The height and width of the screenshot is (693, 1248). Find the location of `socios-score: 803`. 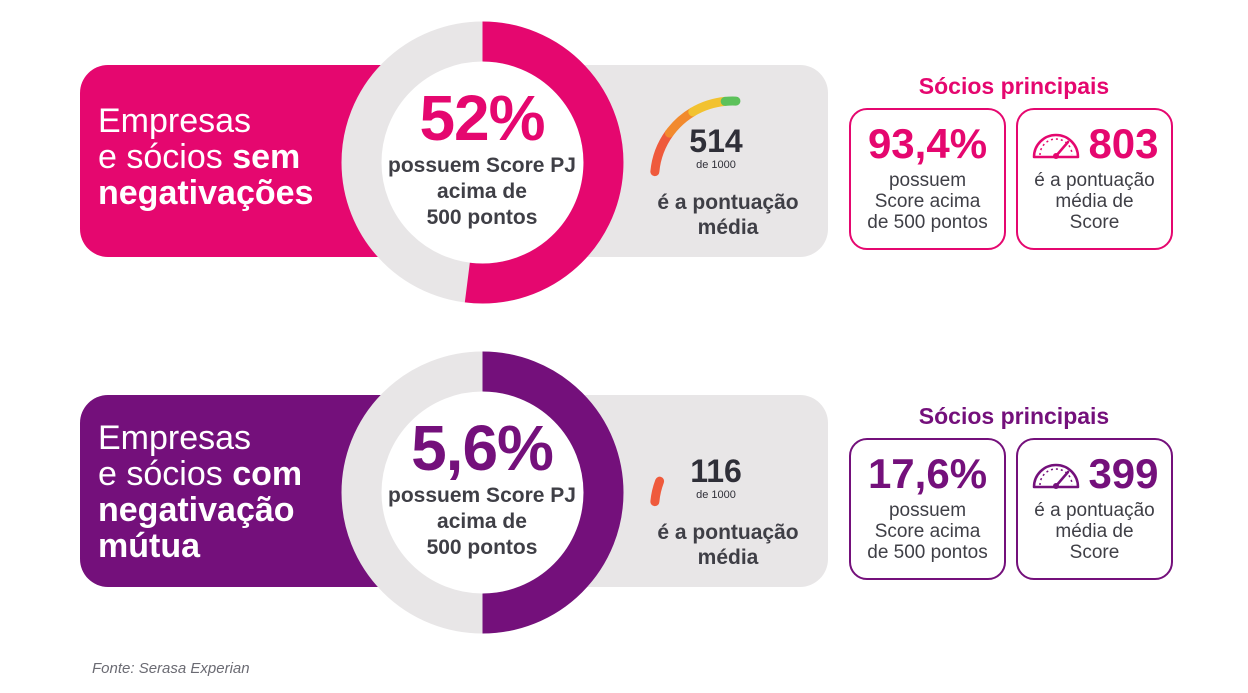

socios-score: 803 is located at coordinates (1123, 143).